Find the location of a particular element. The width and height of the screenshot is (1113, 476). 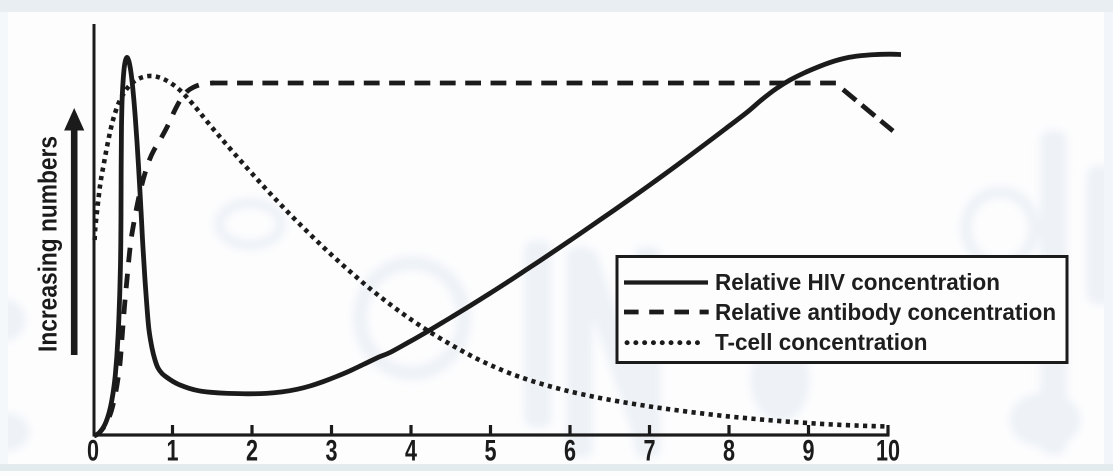

svg-text: 3 is located at coordinates (331, 450).